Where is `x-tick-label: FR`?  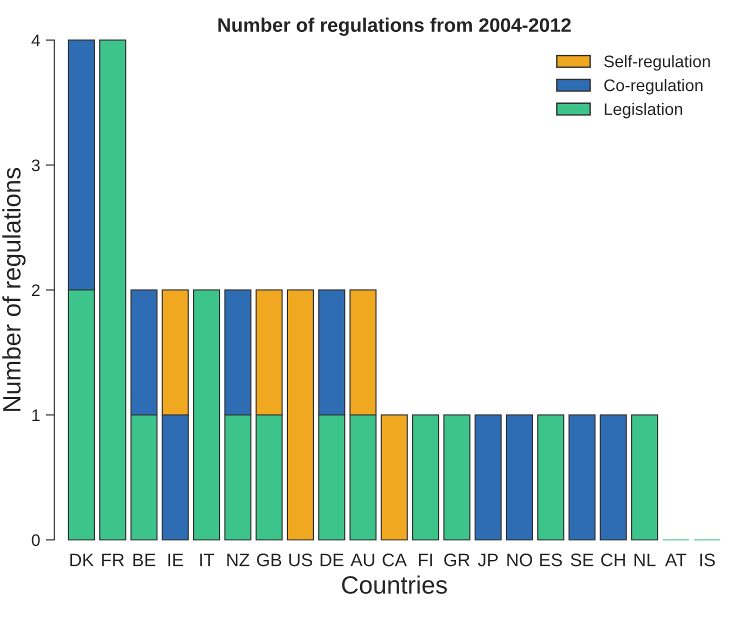 x-tick-label: FR is located at coordinates (113, 560).